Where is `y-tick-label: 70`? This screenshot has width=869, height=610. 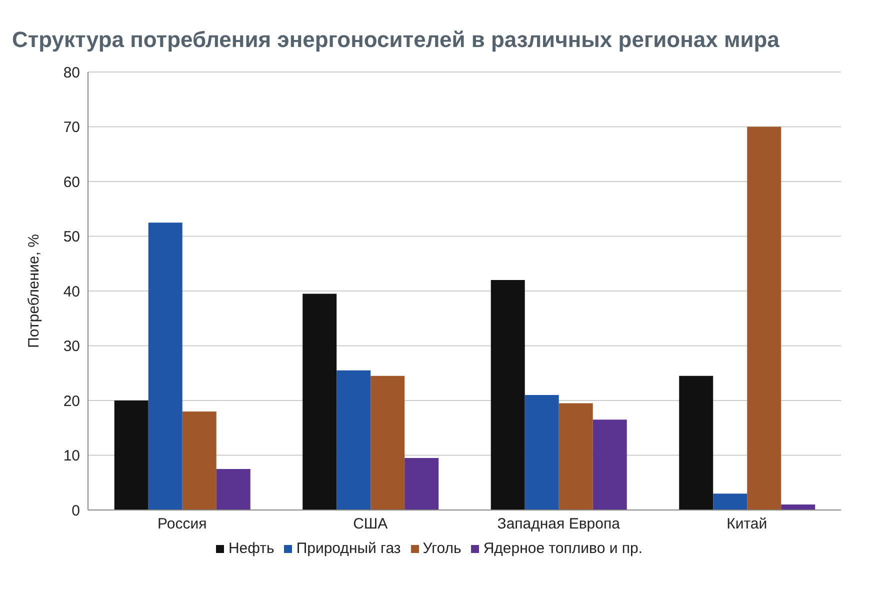 y-tick-label: 70 is located at coordinates (71, 127).